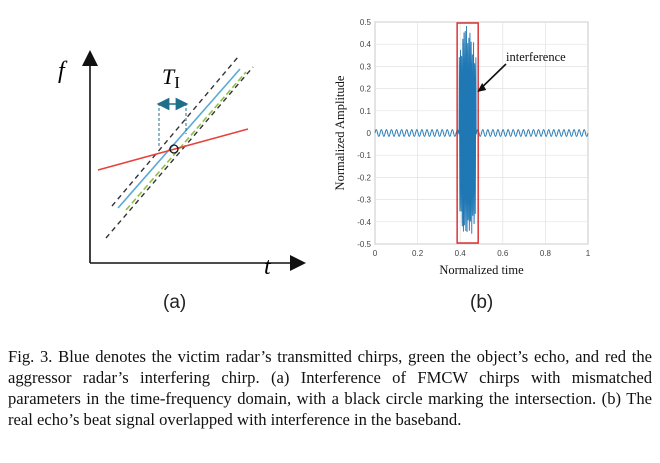 The image size is (660, 463). Describe the element at coordinates (366, 44) in the screenshot. I see `y-tick-label: 0.4` at that location.